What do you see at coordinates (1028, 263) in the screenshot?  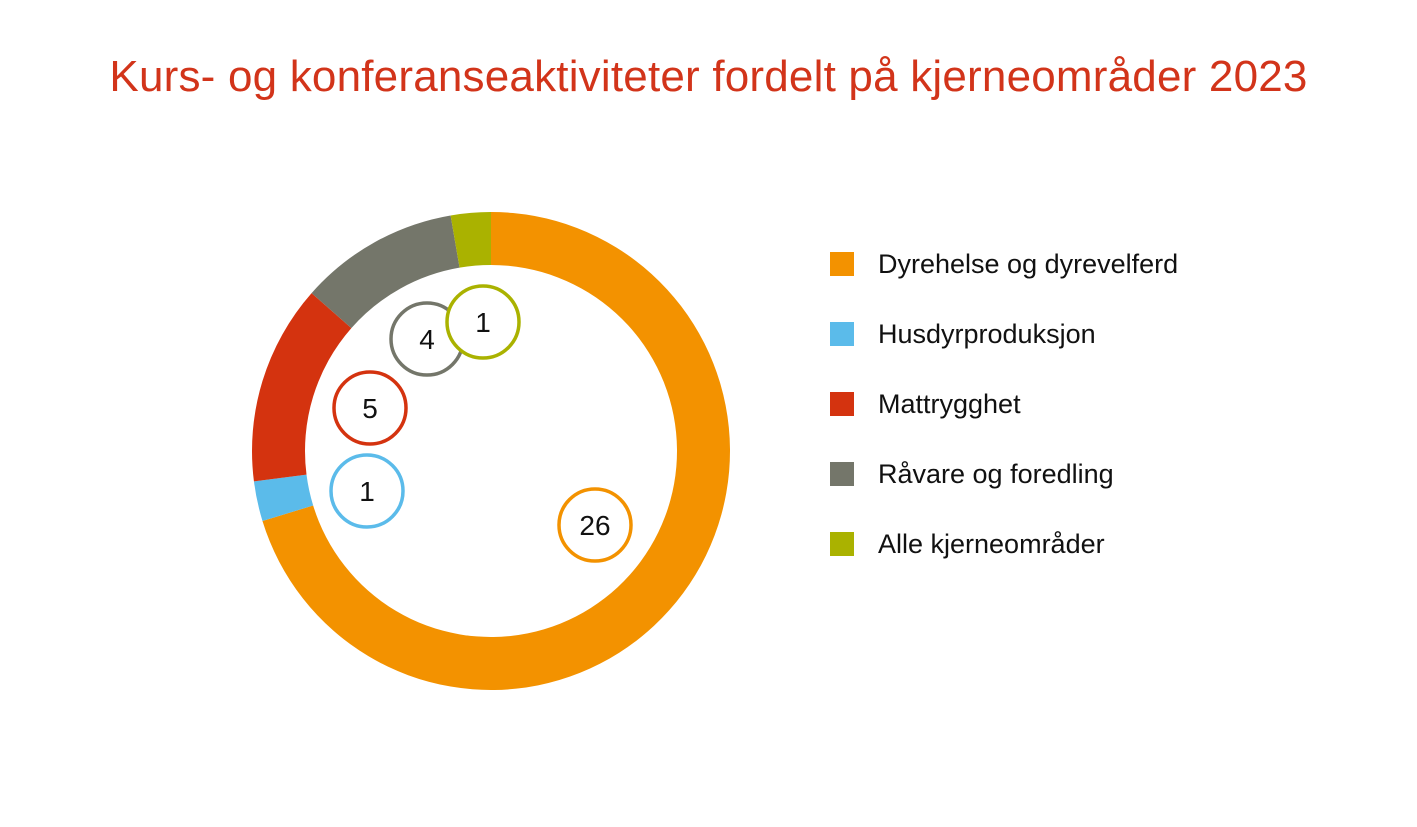 I see `legend-label: Dyrehelse og dyrevelferd` at bounding box center [1028, 263].